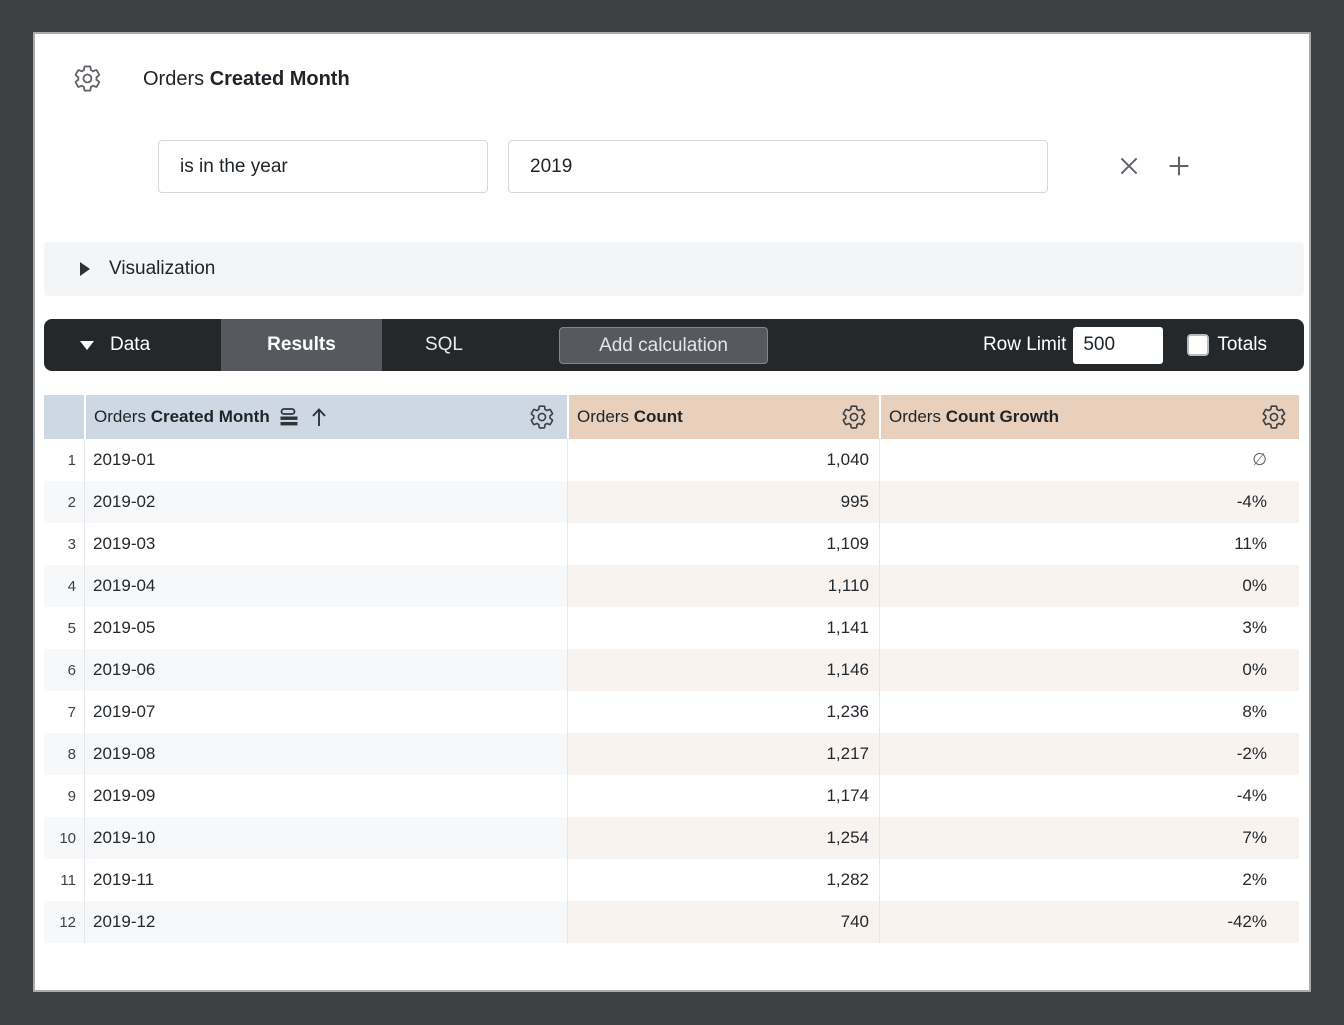 Image resolution: width=1344 pixels, height=1025 pixels. What do you see at coordinates (68, 880) in the screenshot?
I see `row-number: 11` at bounding box center [68, 880].